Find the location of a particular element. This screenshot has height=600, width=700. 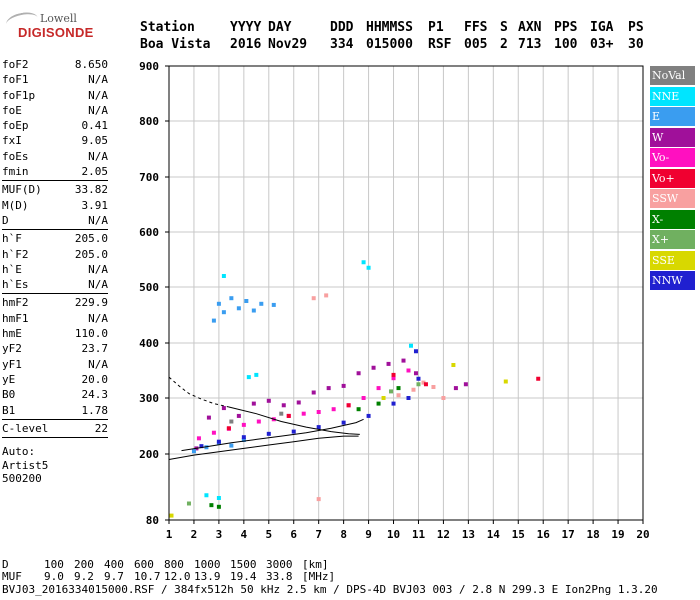

param-value: 8.650 is located at coordinates (91, 64).